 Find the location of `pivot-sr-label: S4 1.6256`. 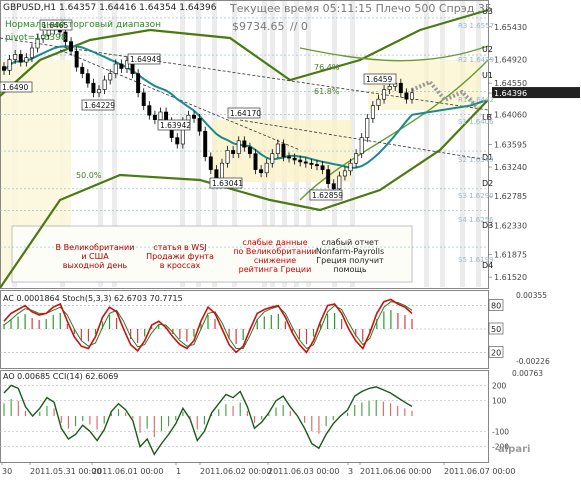

pivot-sr-label: S4 1.6256 is located at coordinates (476, 220).